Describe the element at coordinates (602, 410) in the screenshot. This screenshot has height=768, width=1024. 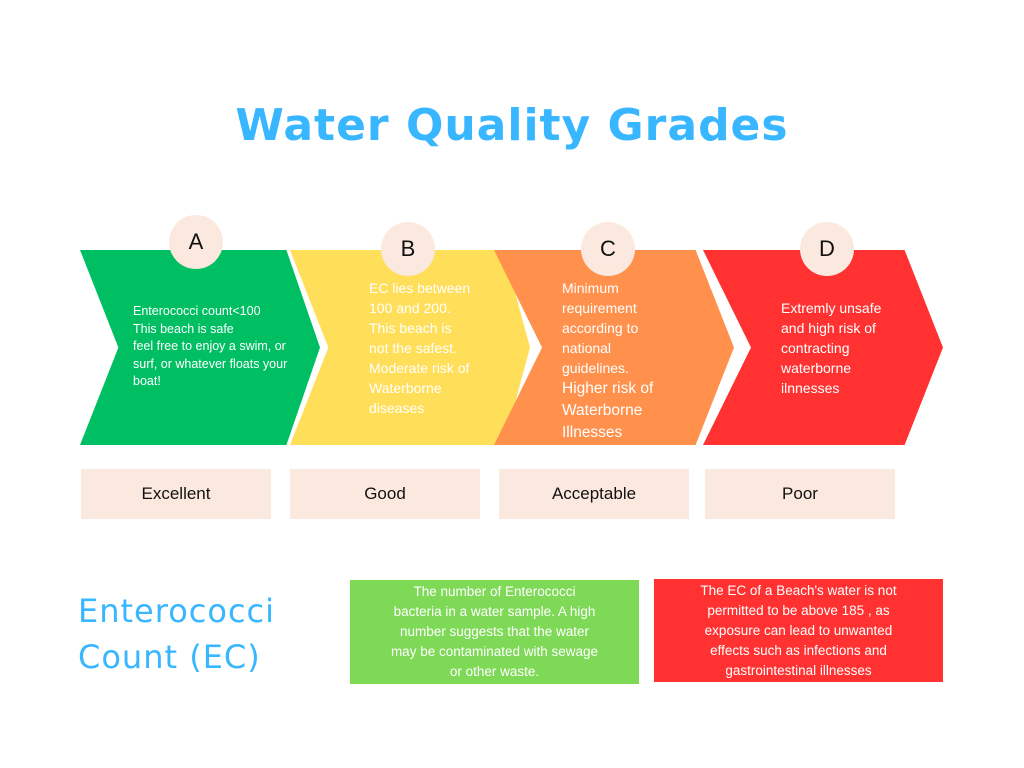
I see `grade-c-line: Waterborne` at that location.